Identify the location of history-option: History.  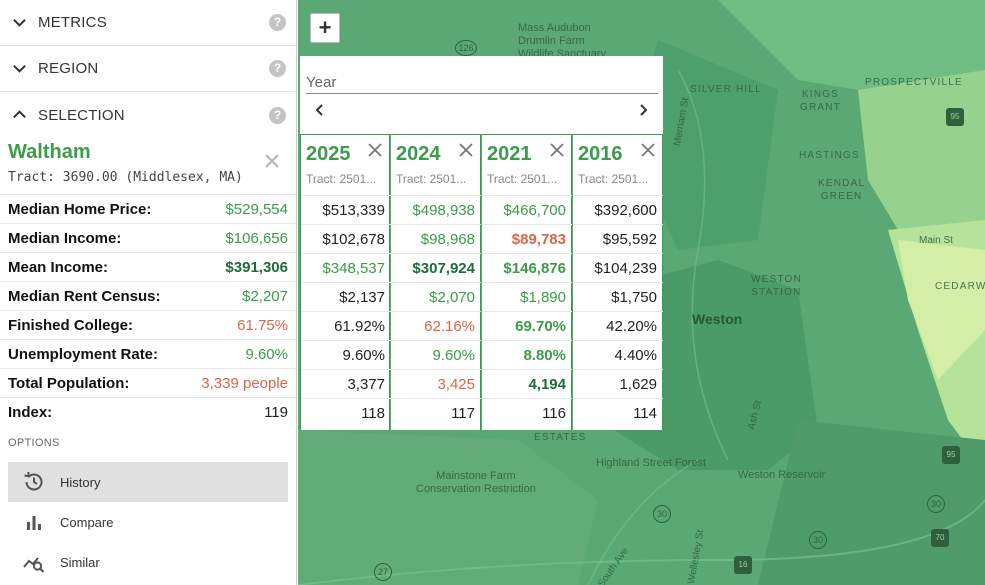
(148, 482).